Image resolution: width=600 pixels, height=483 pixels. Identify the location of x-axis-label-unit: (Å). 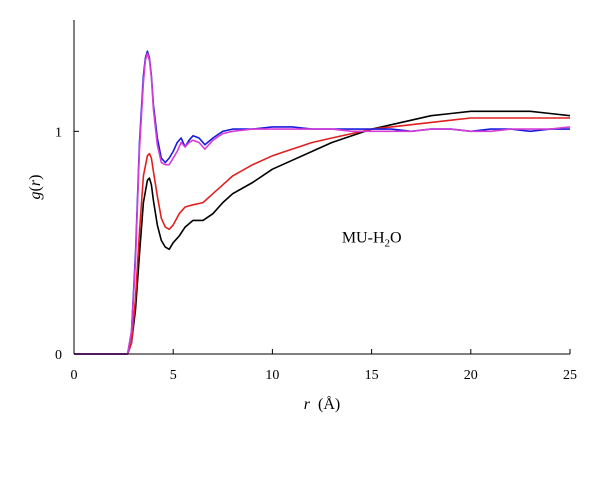
(329, 404).